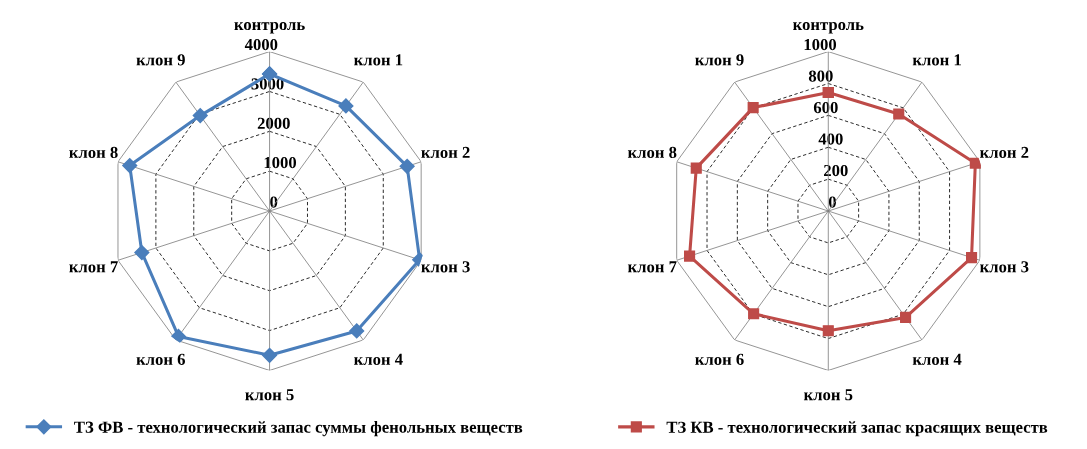  What do you see at coordinates (836, 170) in the screenshot?
I see `y-tick-label: 200` at bounding box center [836, 170].